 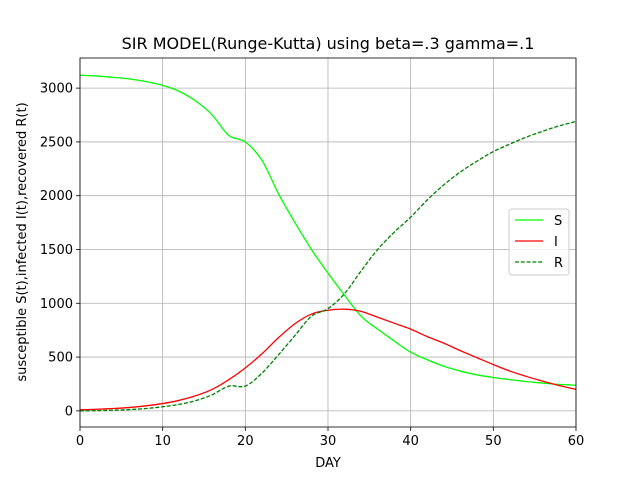 I want to click on x-tick-label: 40, so click(x=410, y=441).